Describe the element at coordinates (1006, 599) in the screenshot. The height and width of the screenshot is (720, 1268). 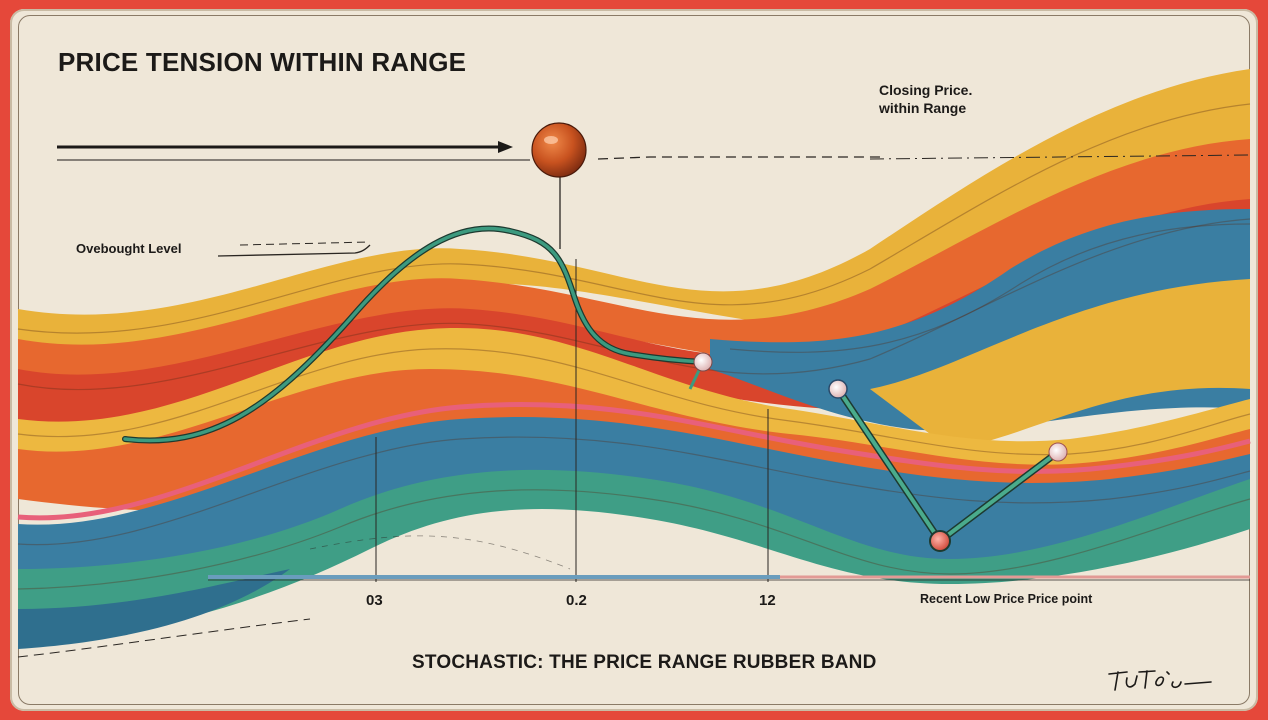
I see `recent-low-label: Recent Low Price Price point` at that location.